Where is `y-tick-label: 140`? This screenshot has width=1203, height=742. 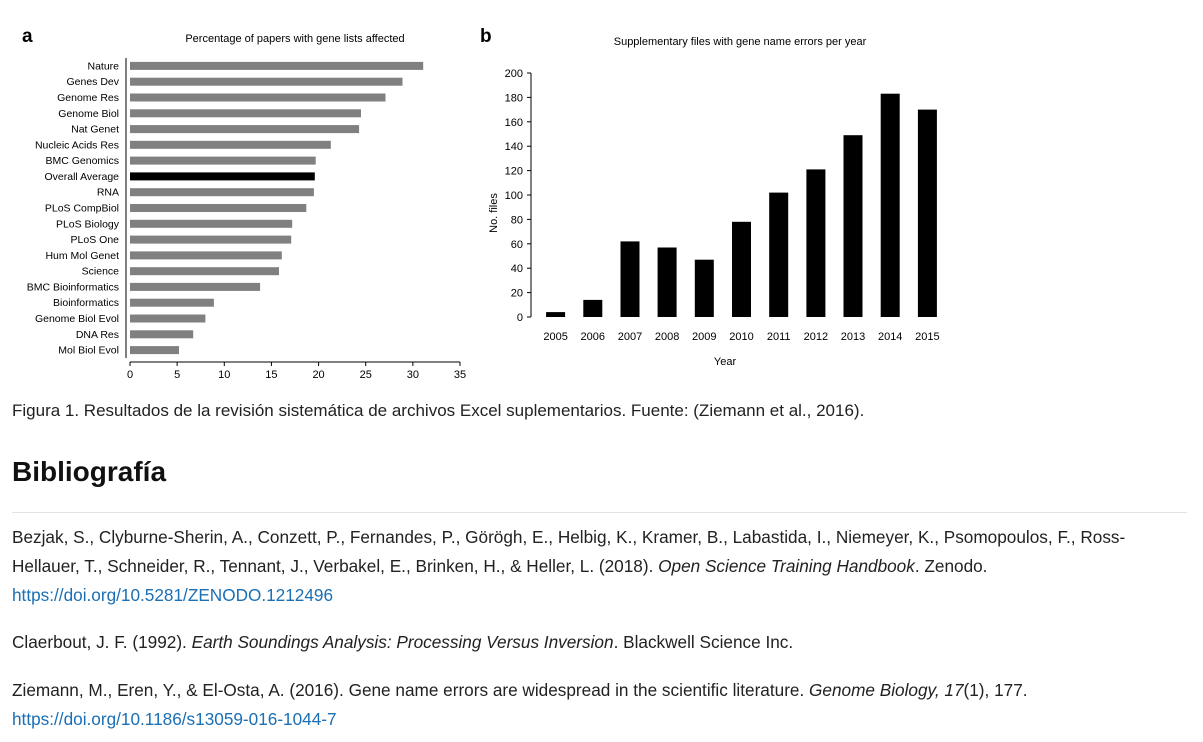 y-tick-label: 140 is located at coordinates (514, 147).